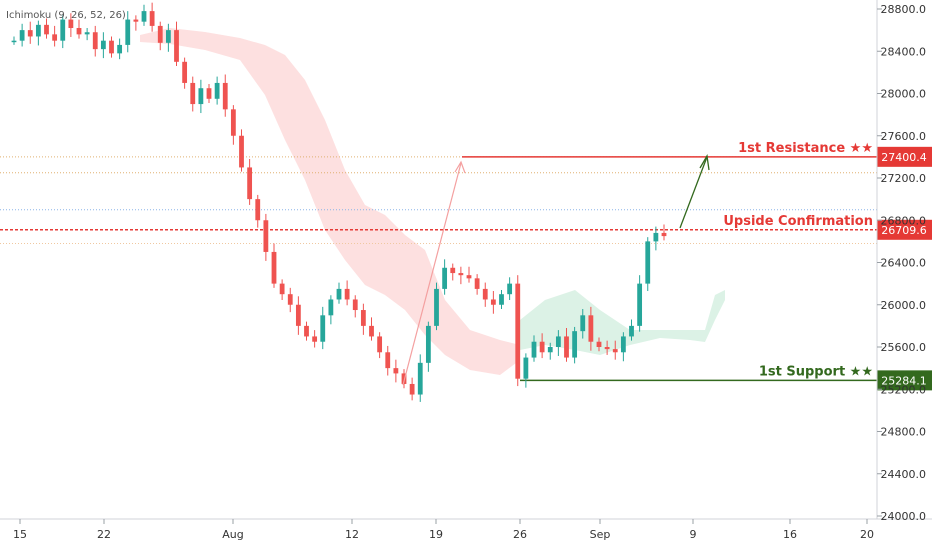  What do you see at coordinates (232, 534) in the screenshot?
I see `x-tick-label: Aug` at bounding box center [232, 534].